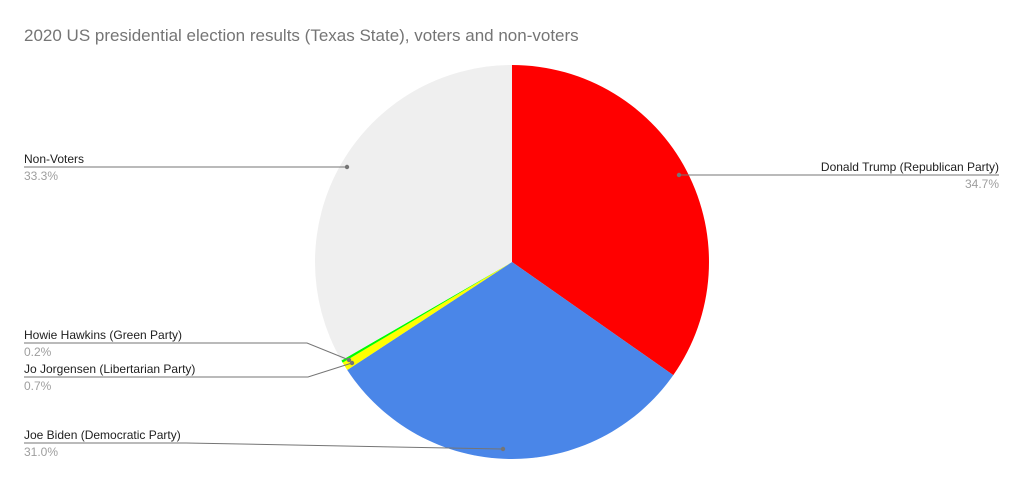 The height and width of the screenshot is (486, 1023). What do you see at coordinates (41, 176) in the screenshot?
I see `slice-percent-non-voters: 33.3%` at bounding box center [41, 176].